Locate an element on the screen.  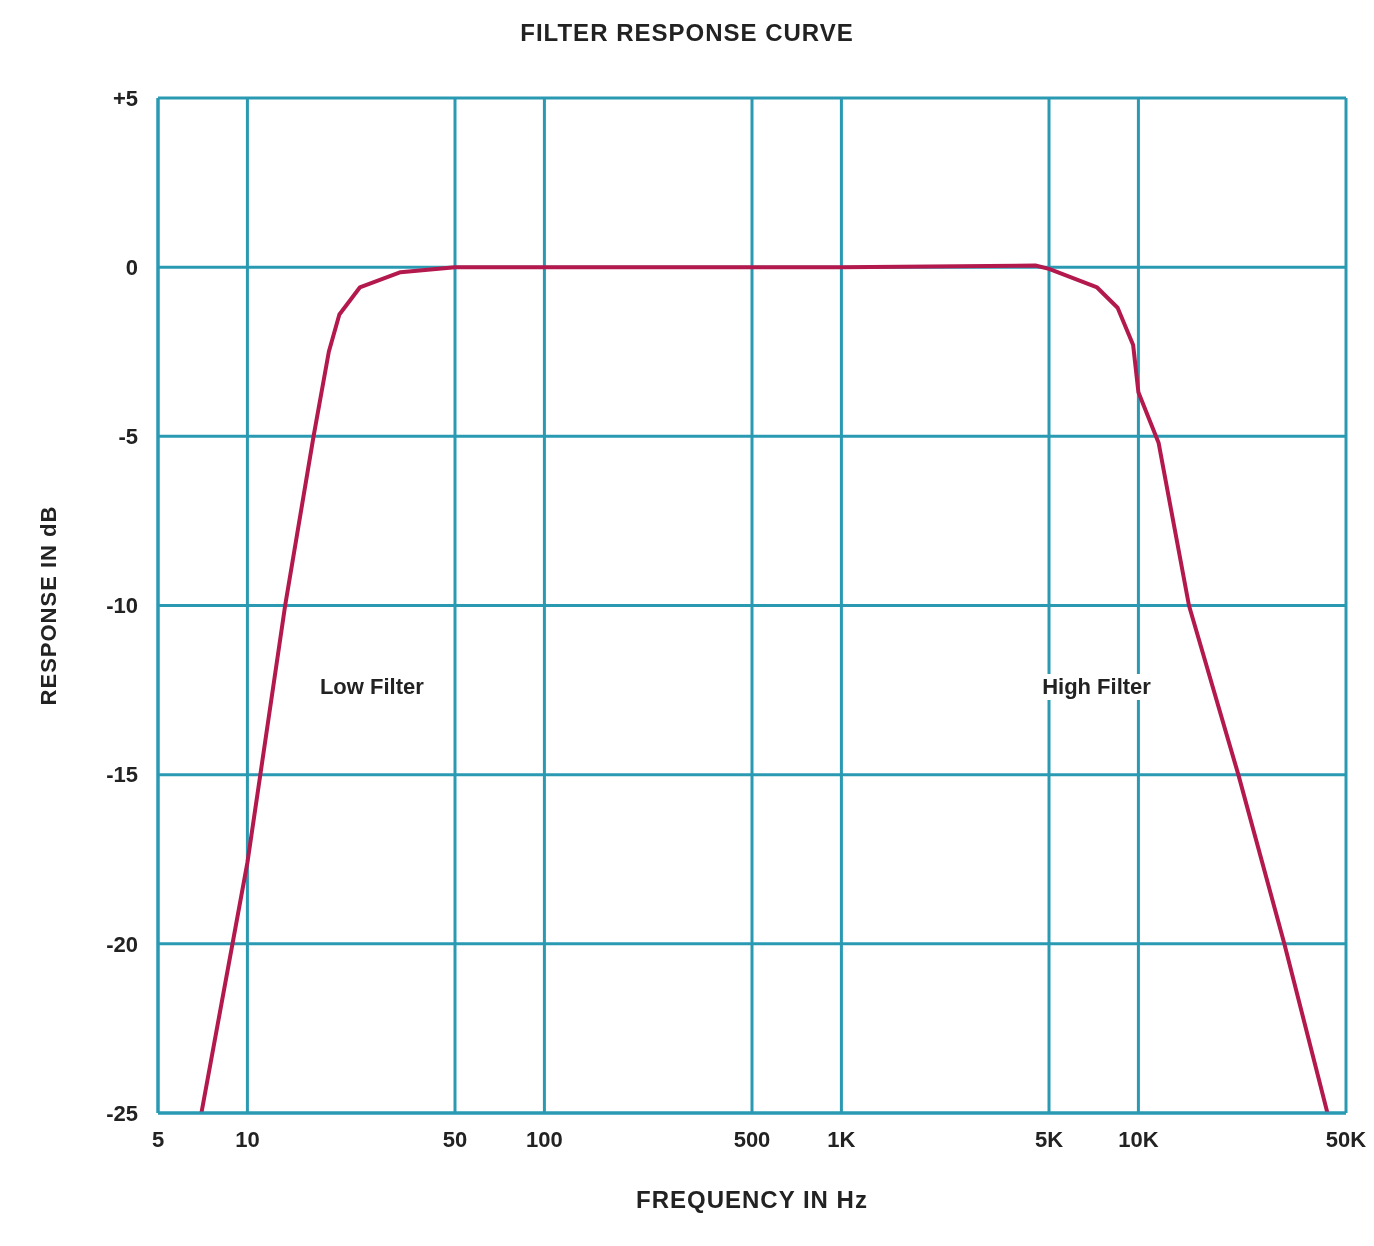
y-tick-label: 0 is located at coordinates (131, 267).